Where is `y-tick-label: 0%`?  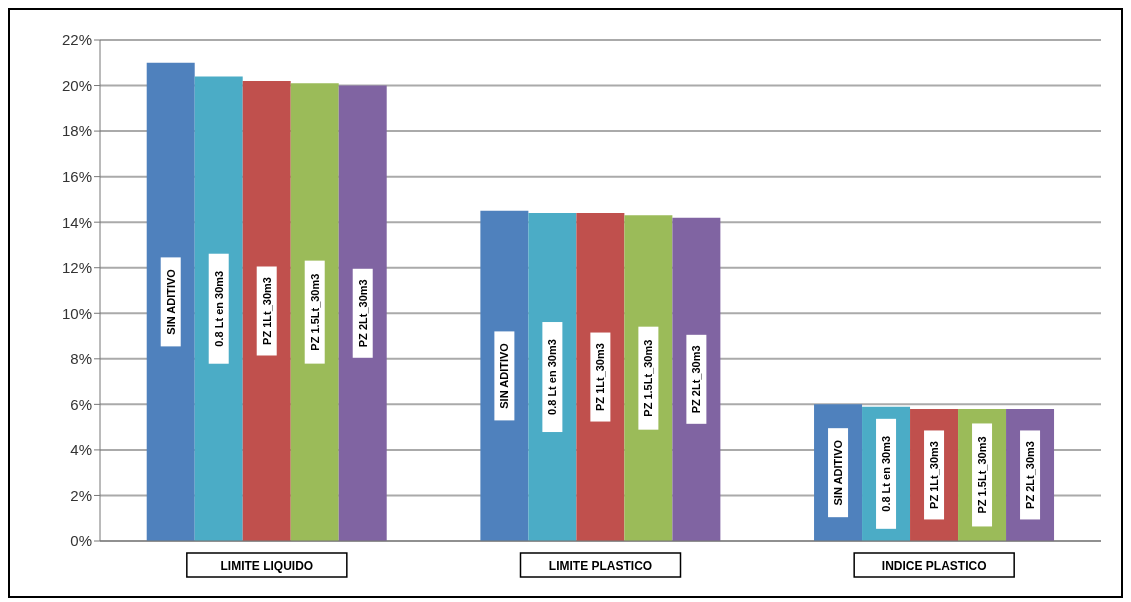
y-tick-label: 0% is located at coordinates (81, 541).